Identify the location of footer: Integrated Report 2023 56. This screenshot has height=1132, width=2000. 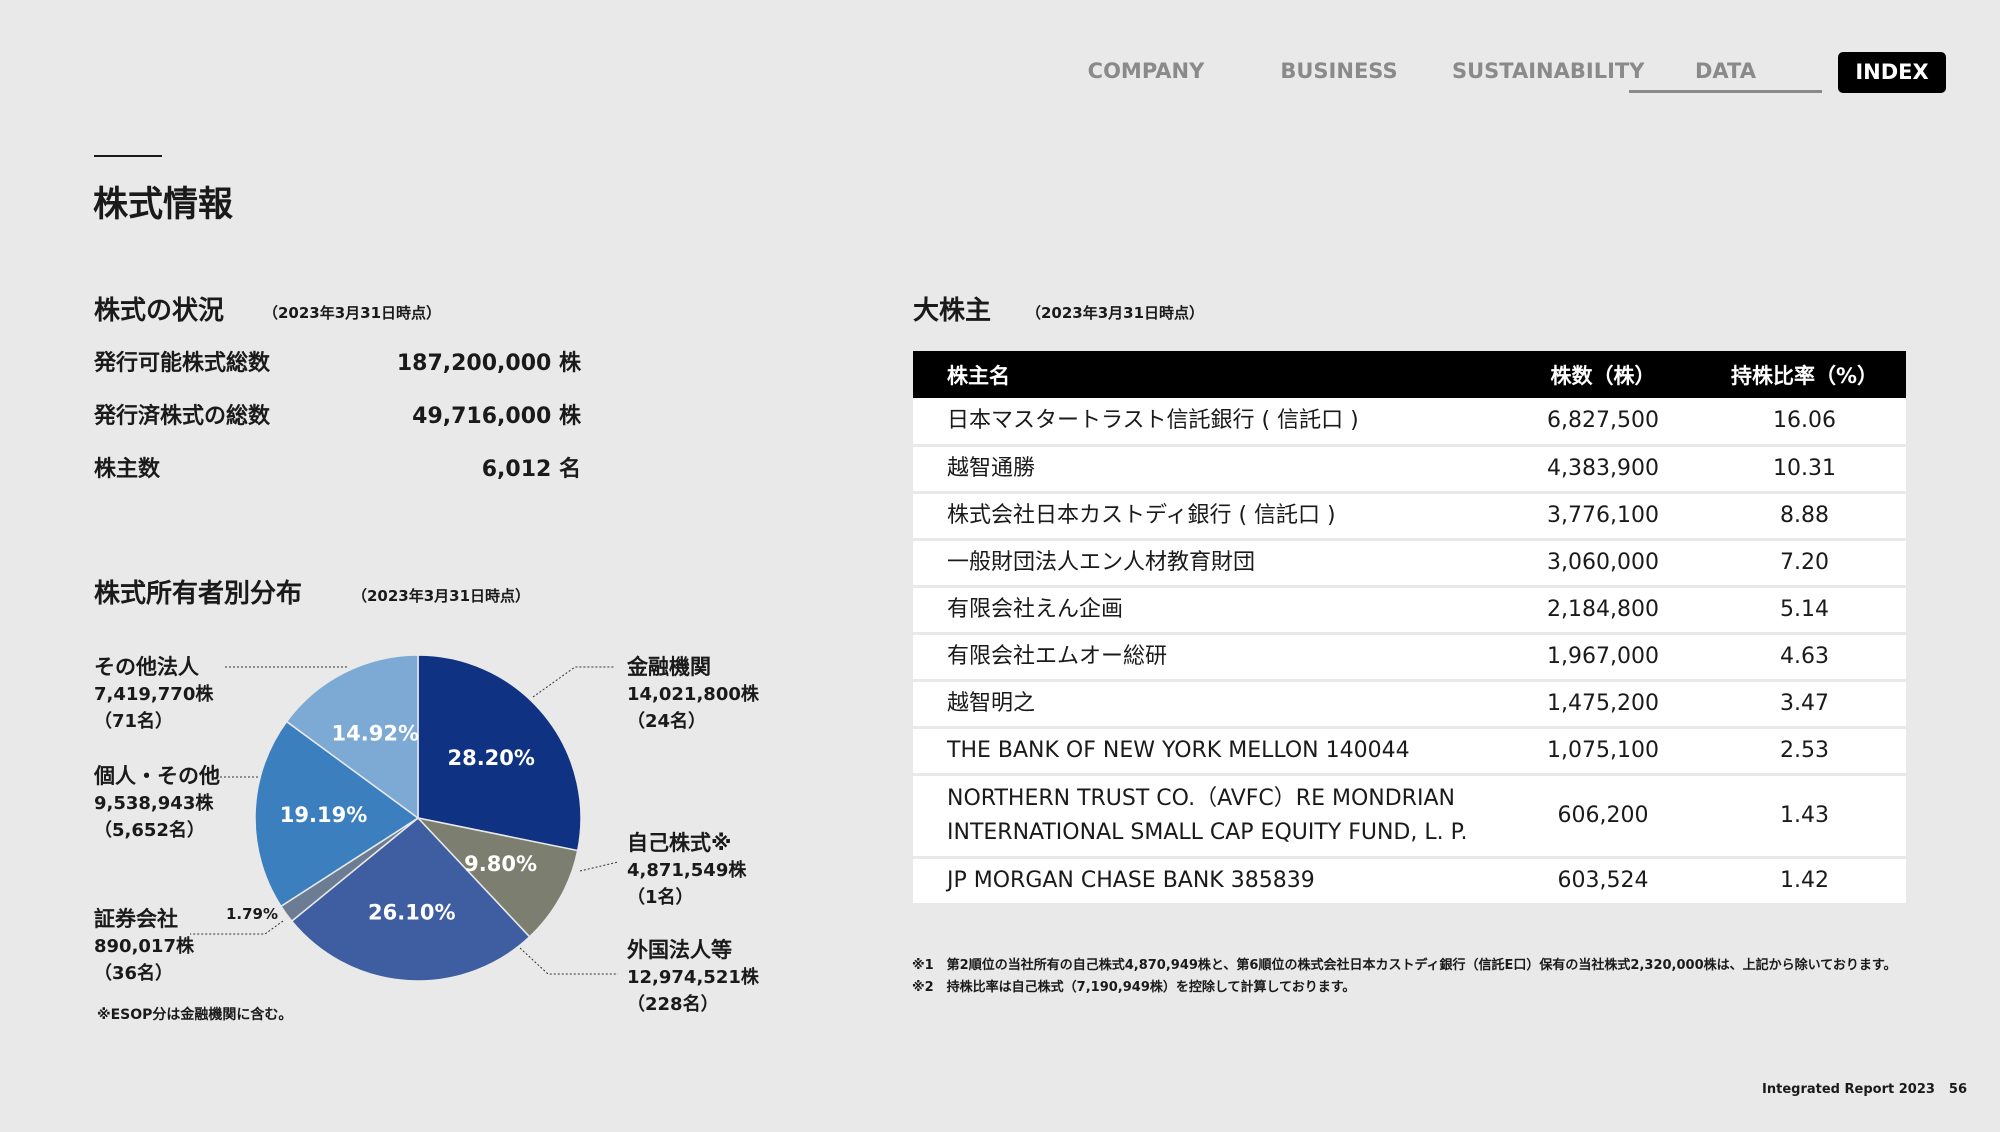
(1864, 1089).